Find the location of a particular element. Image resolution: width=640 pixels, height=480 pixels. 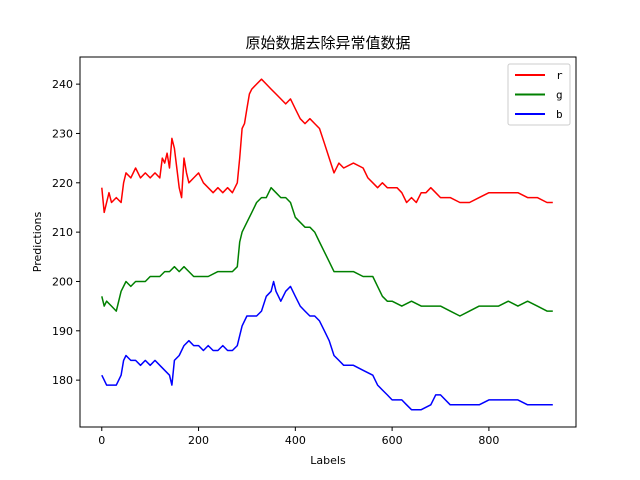

x-tick-label: 800 is located at coordinates (488, 440).